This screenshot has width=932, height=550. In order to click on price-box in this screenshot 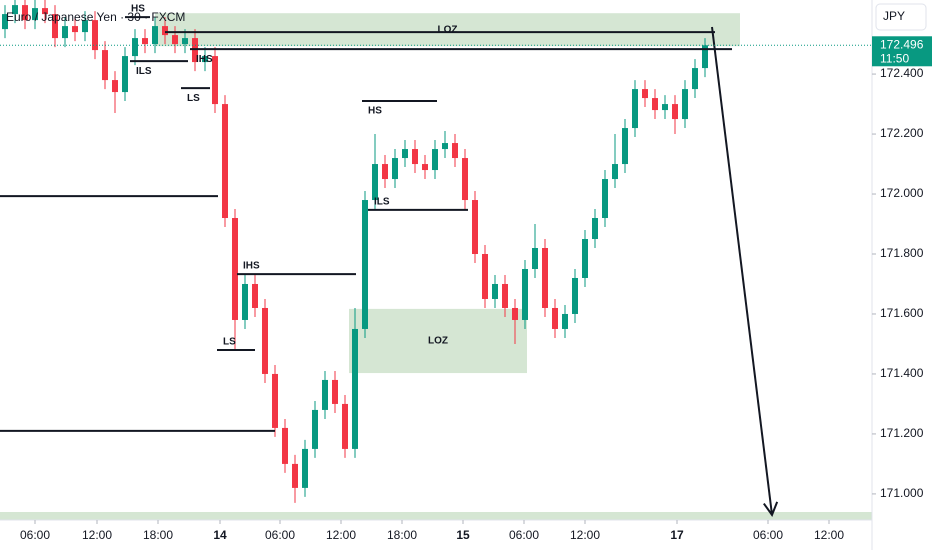, I will do `click(902, 51)`.